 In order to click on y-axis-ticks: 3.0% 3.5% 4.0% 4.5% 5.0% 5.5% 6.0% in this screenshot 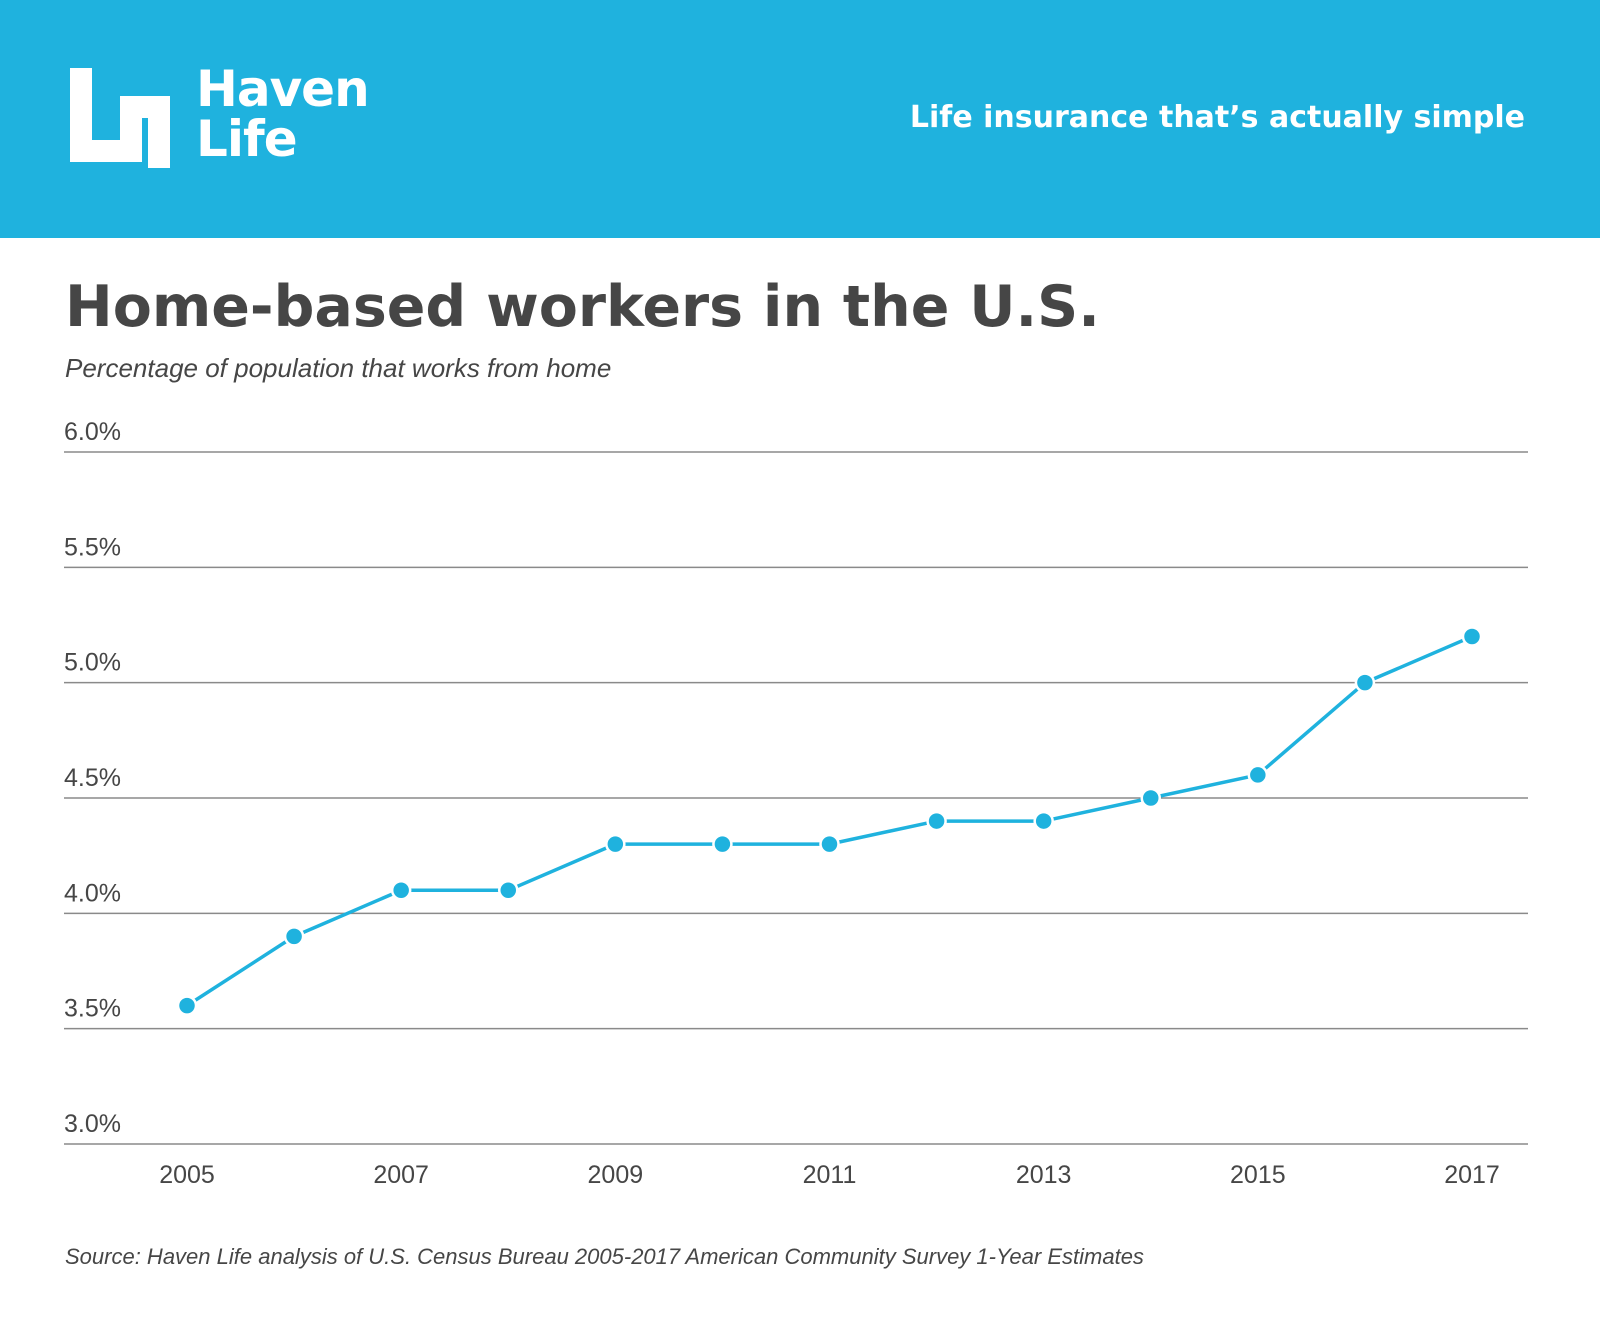, I will do `click(92, 778)`.